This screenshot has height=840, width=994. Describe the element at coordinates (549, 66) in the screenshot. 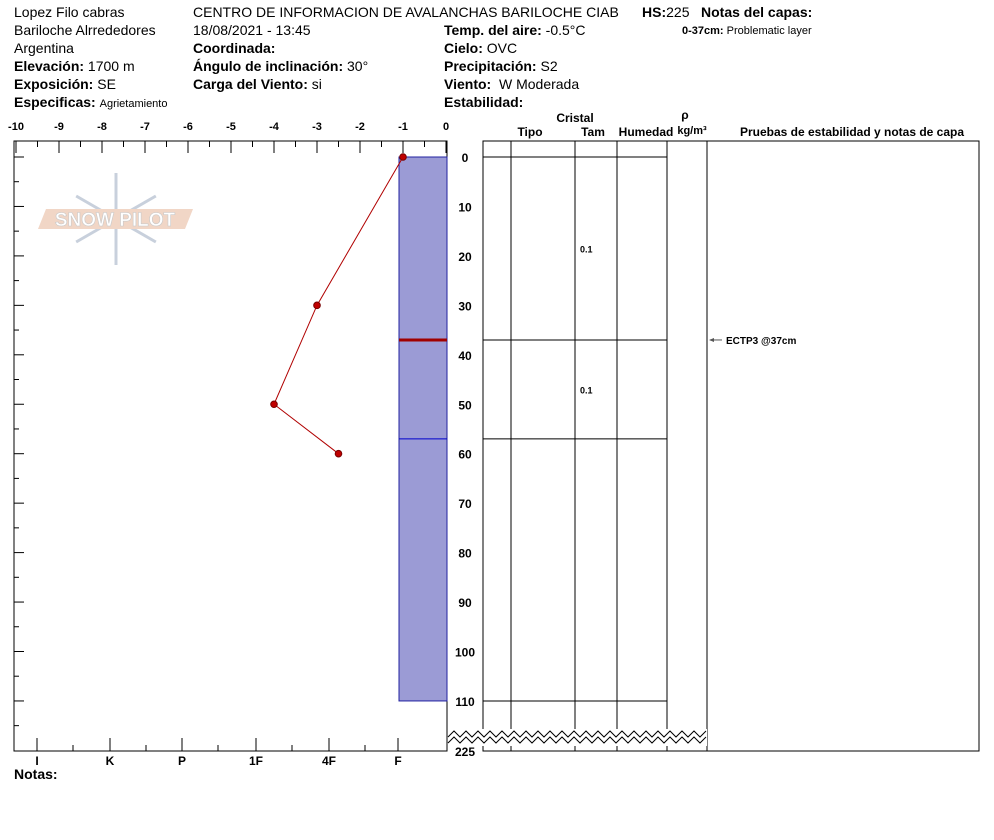

I see `precipitation-value: S2` at that location.